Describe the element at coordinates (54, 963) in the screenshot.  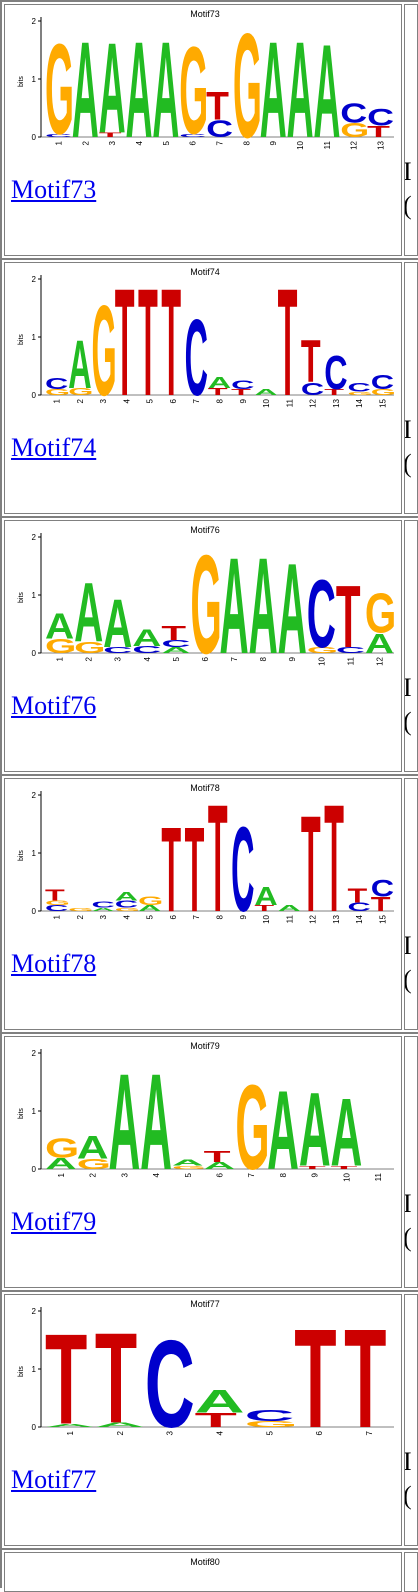
I see `motif-link: Motif78` at that location.